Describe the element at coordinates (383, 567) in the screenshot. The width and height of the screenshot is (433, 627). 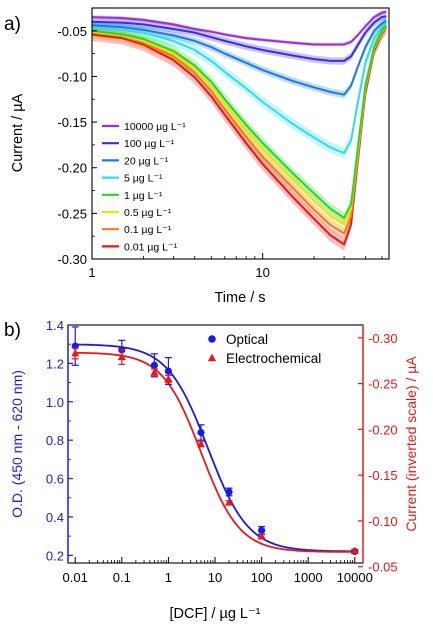
I see `panel-b-right-tick-label: -0.05` at that location.